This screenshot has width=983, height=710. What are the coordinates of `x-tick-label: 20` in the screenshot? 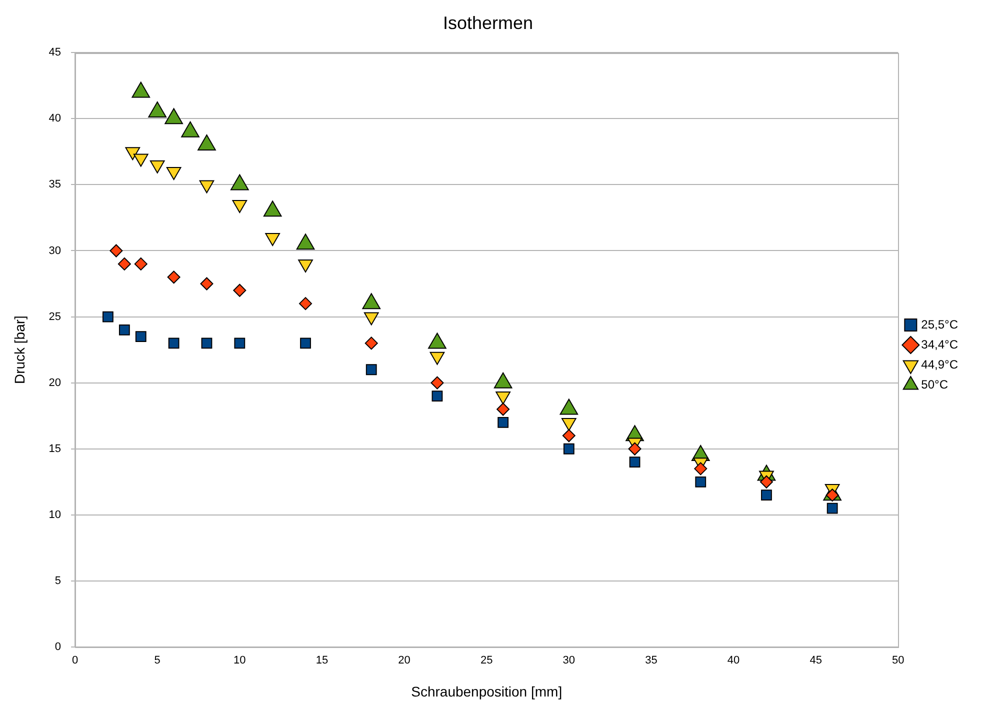 It's located at (404, 660).